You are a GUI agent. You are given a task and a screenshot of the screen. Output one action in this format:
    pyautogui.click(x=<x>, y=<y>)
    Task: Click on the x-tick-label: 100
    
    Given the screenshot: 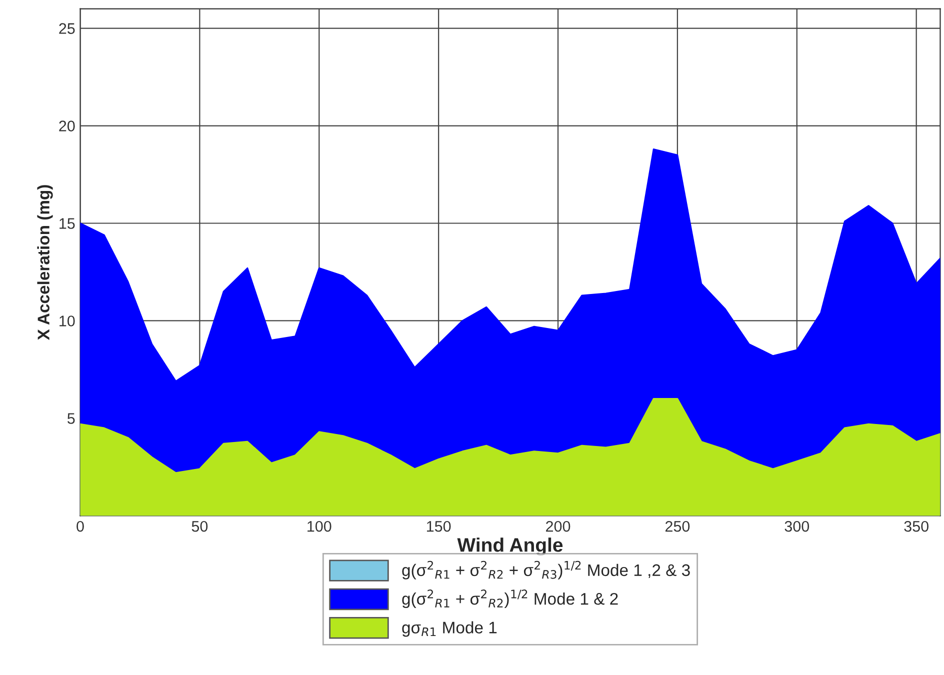 What is the action you would take?
    pyautogui.click(x=320, y=526)
    